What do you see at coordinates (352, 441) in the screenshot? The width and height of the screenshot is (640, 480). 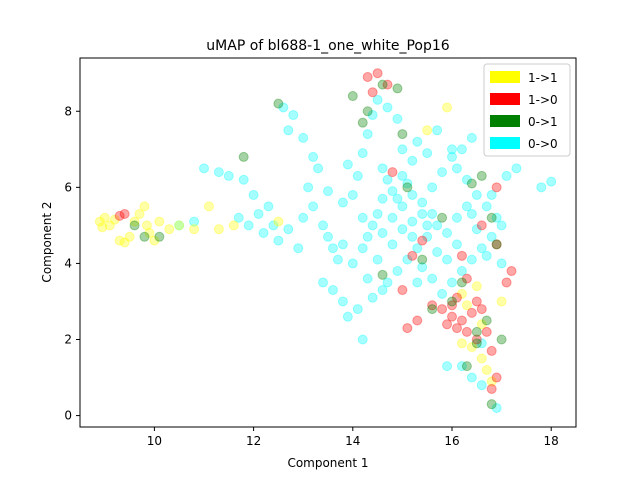 I see `x-tick-label: 14` at bounding box center [352, 441].